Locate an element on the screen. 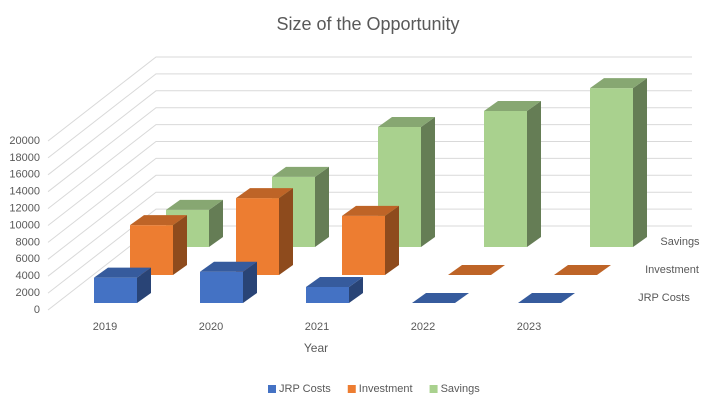 This screenshot has height=412, width=722. depth-label: Investment is located at coordinates (672, 270).